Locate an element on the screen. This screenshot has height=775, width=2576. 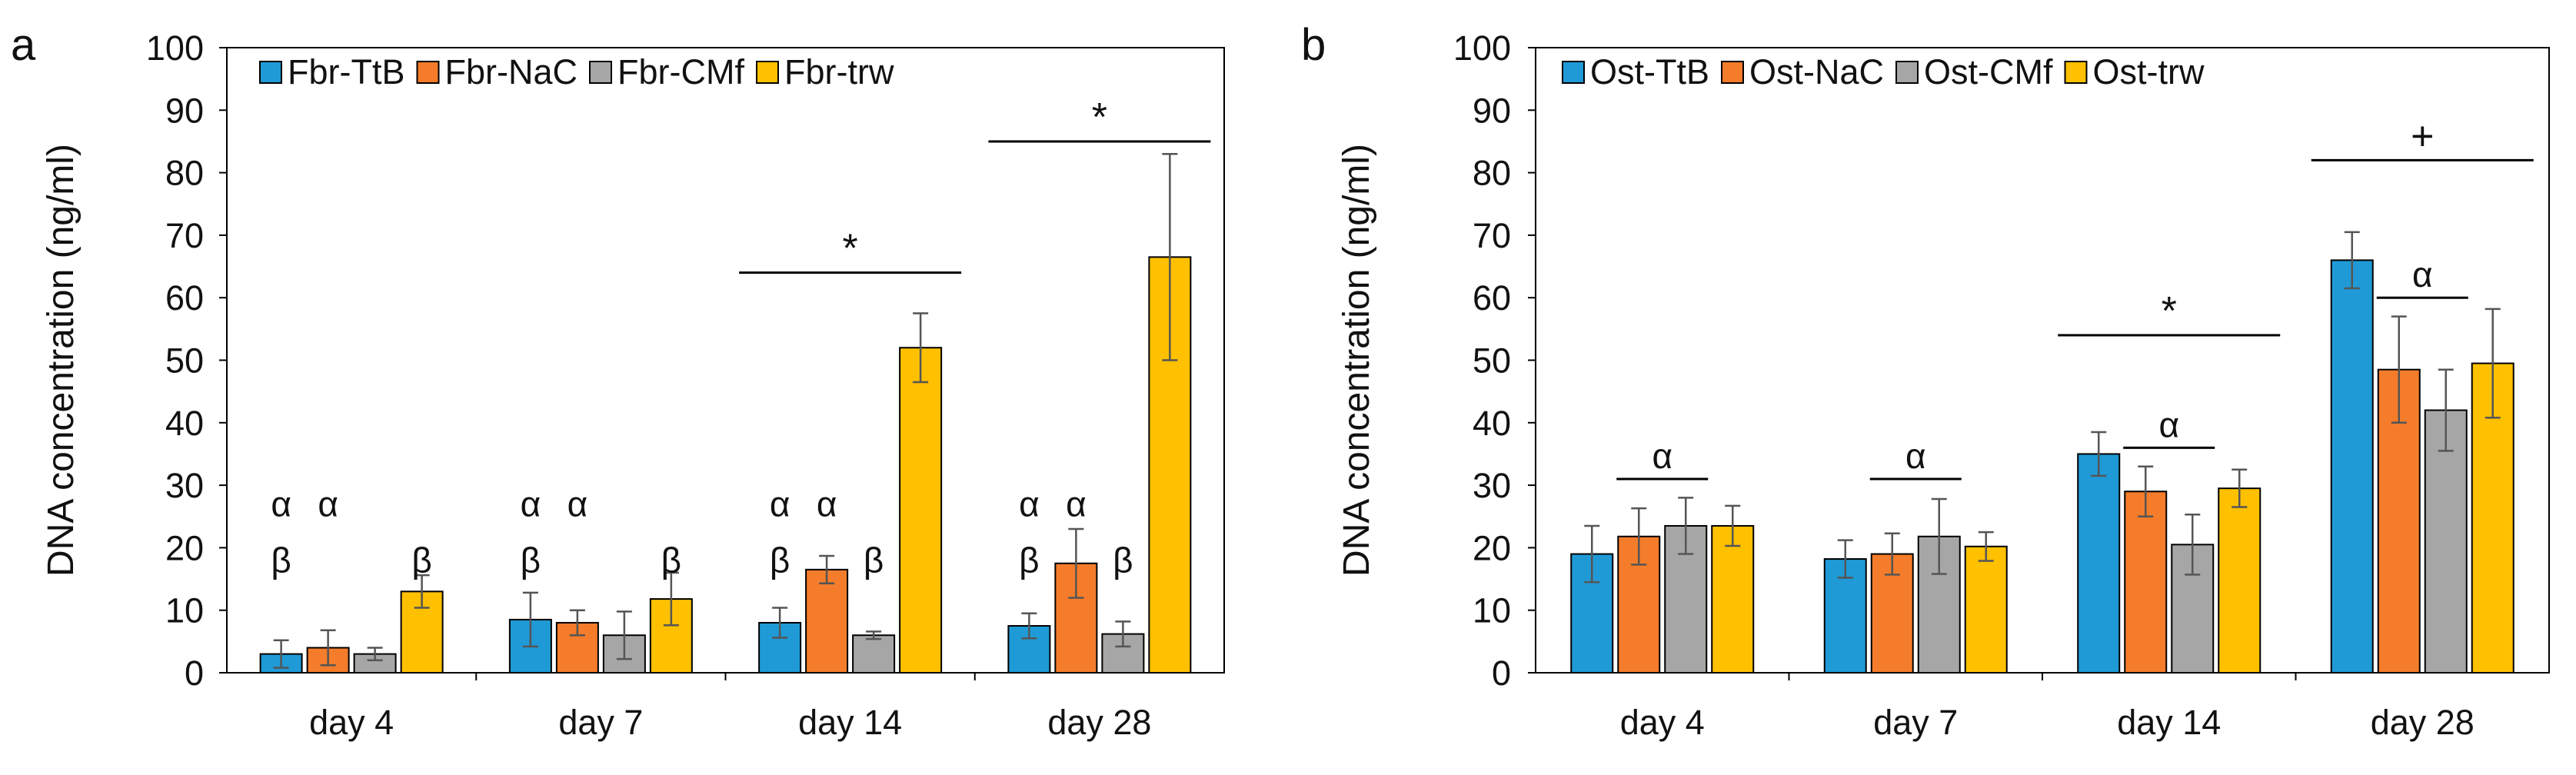
legend: Fbr-TtB Fbr-NaC Fbr-CMf Fbr-trw is located at coordinates (576, 71).